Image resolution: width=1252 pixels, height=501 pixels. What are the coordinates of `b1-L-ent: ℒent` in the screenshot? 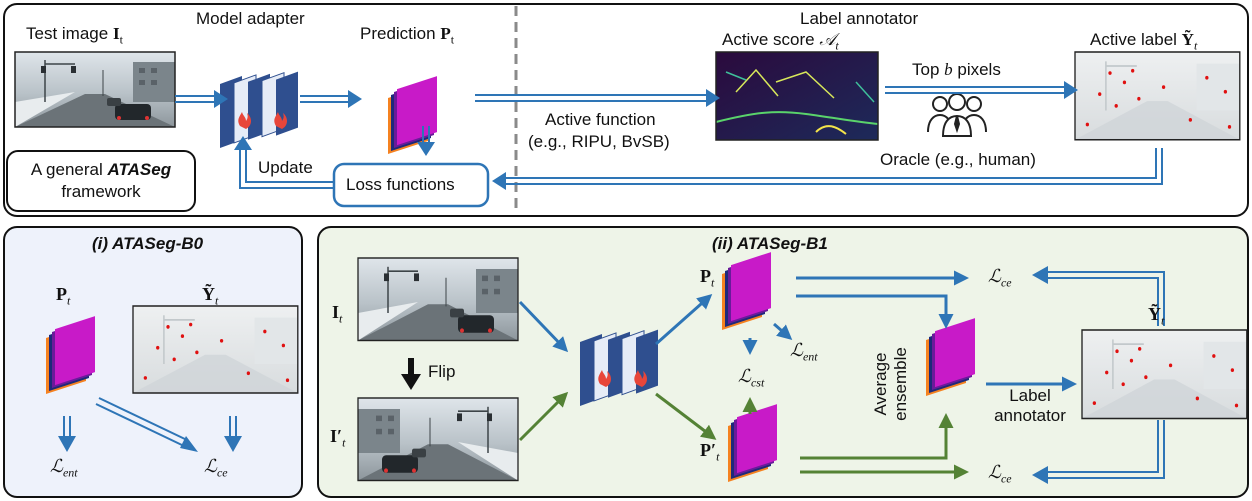 It's located at (804, 352).